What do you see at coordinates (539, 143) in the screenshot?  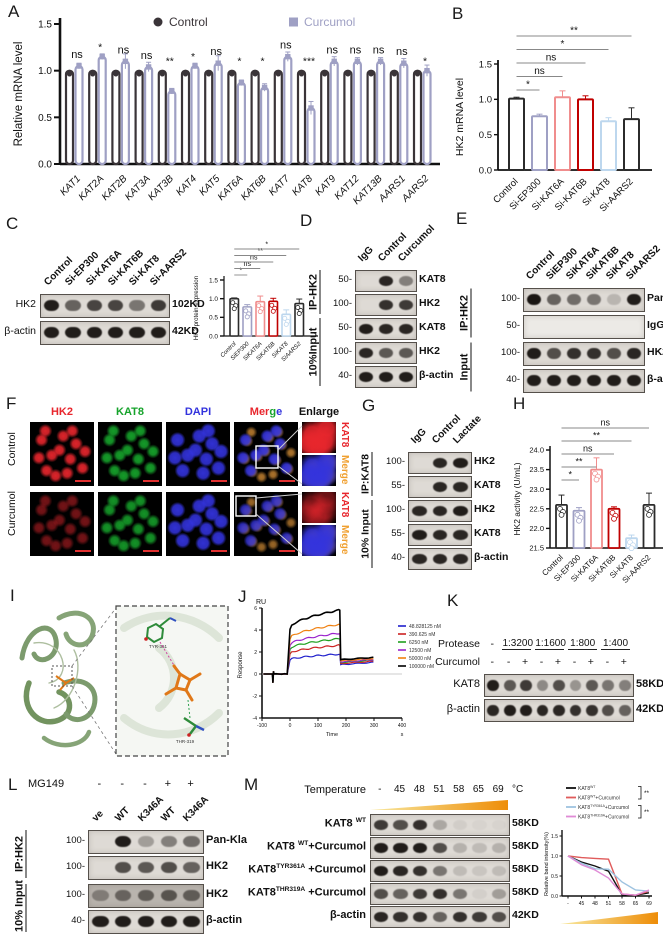 I see `bar-Si-EP300` at bounding box center [539, 143].